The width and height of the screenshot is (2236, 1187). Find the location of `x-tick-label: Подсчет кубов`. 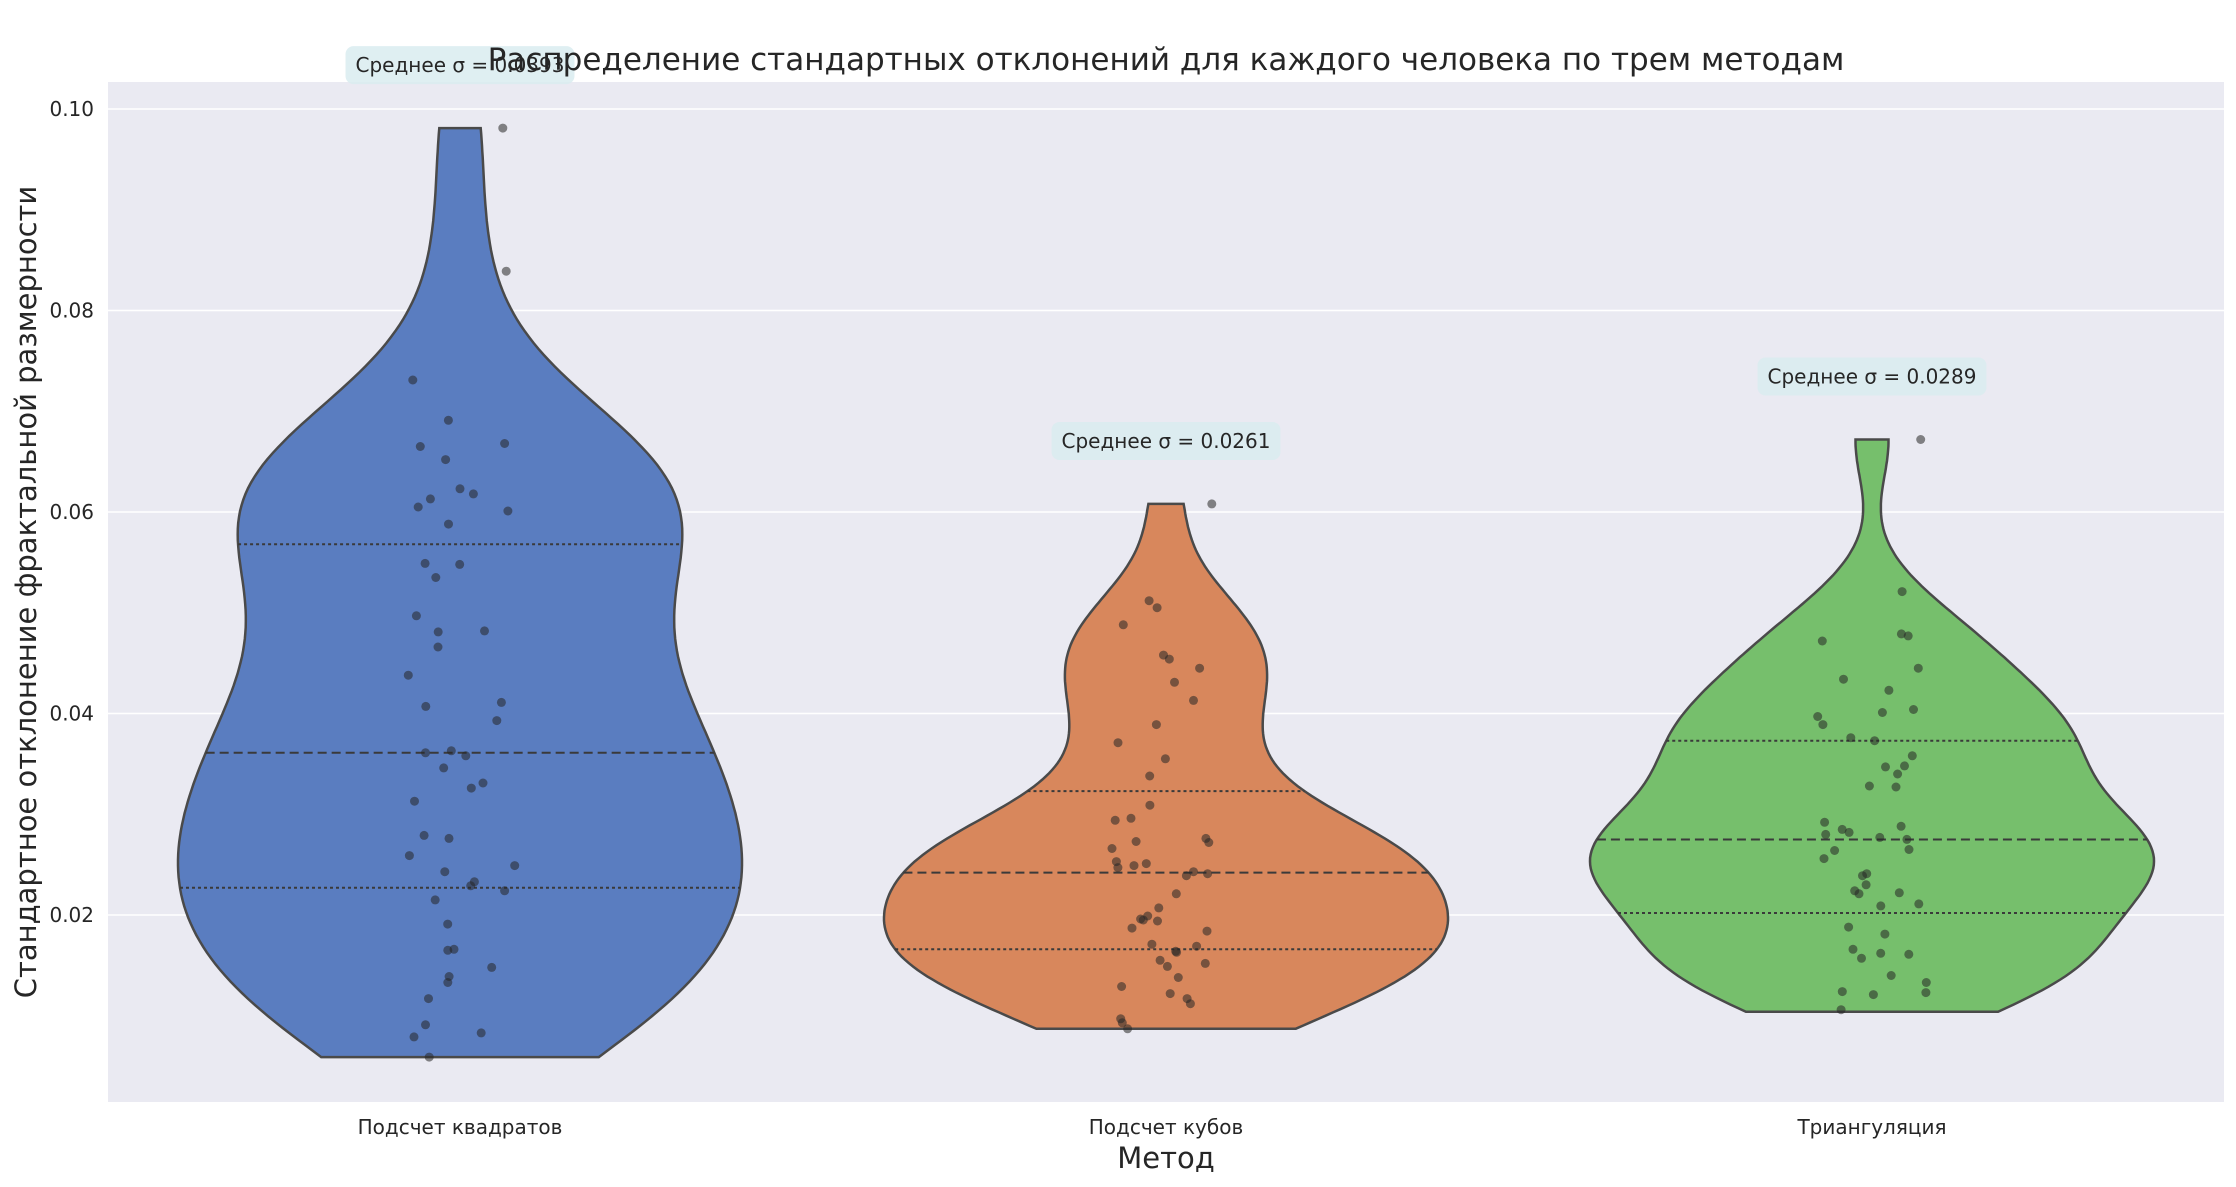

x-tick-label: Подсчет кубов is located at coordinates (1166, 1127).